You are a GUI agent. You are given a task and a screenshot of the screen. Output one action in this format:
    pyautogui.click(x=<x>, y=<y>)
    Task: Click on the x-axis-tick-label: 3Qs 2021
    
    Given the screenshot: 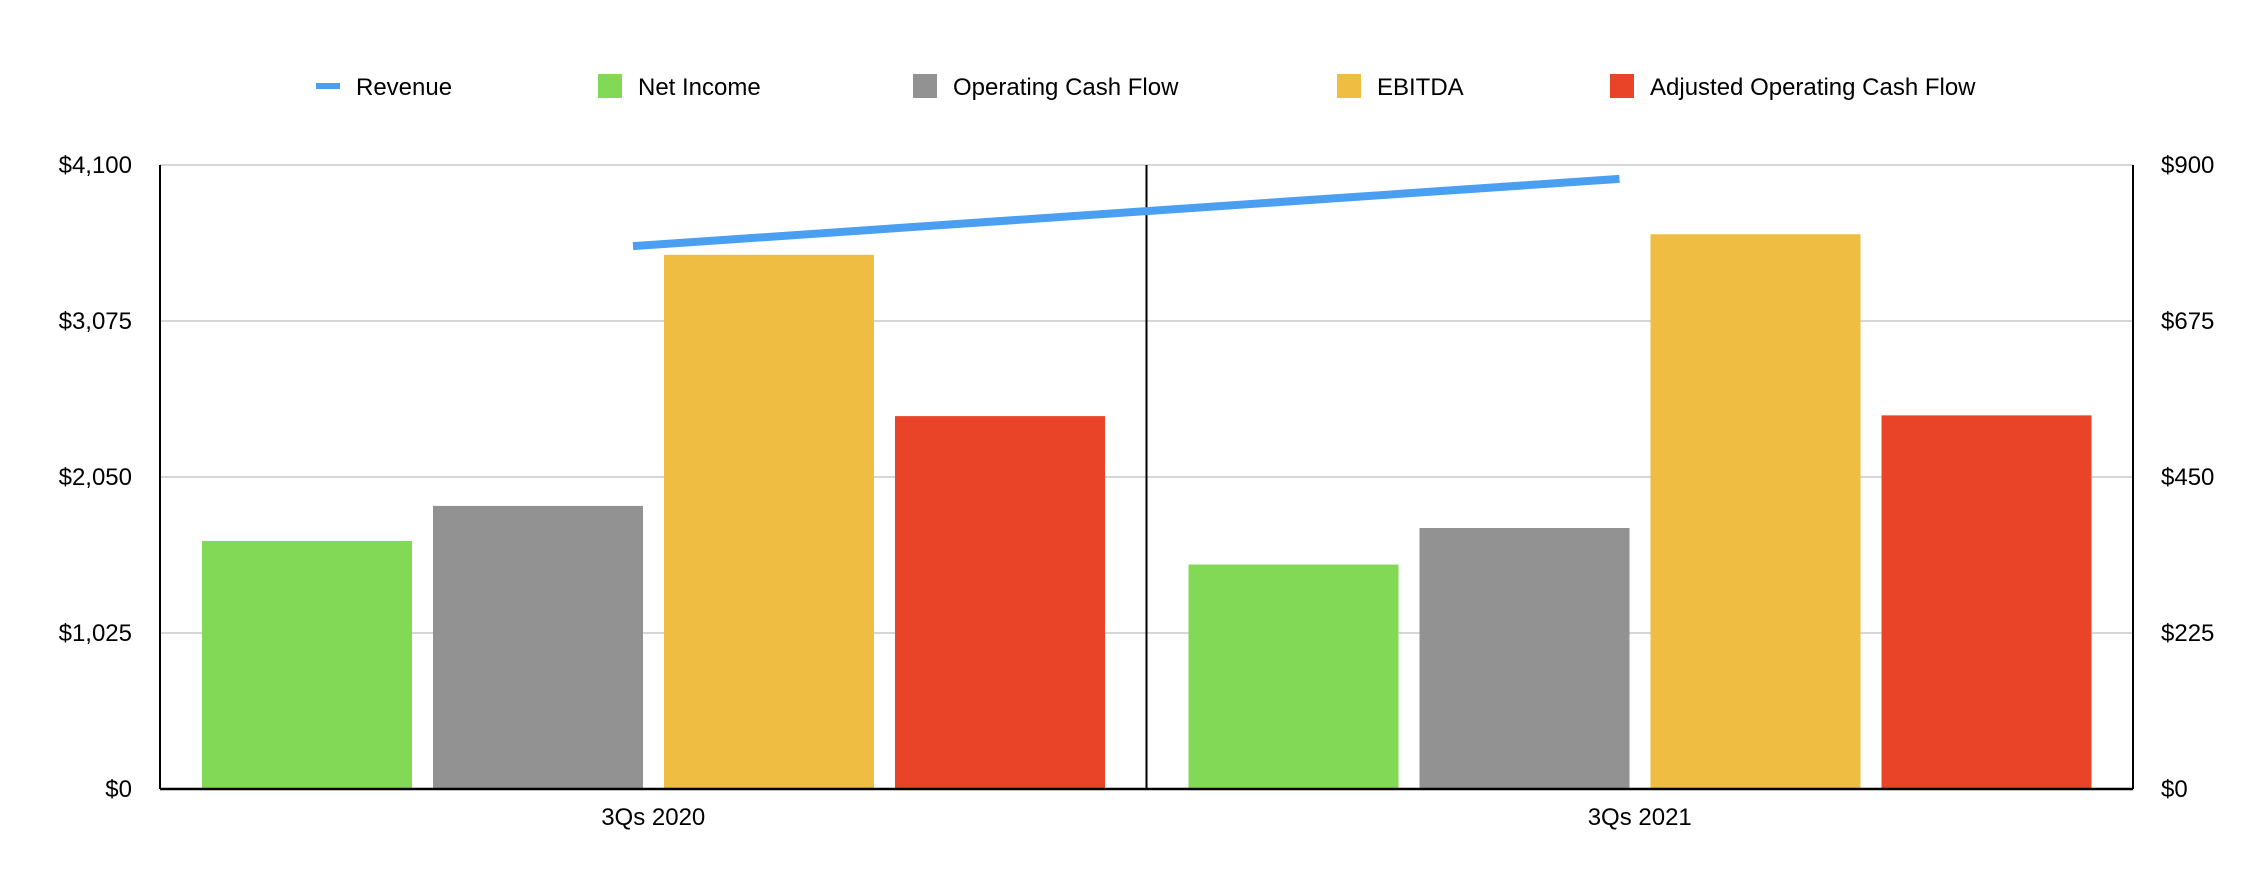 What is the action you would take?
    pyautogui.click(x=1640, y=817)
    